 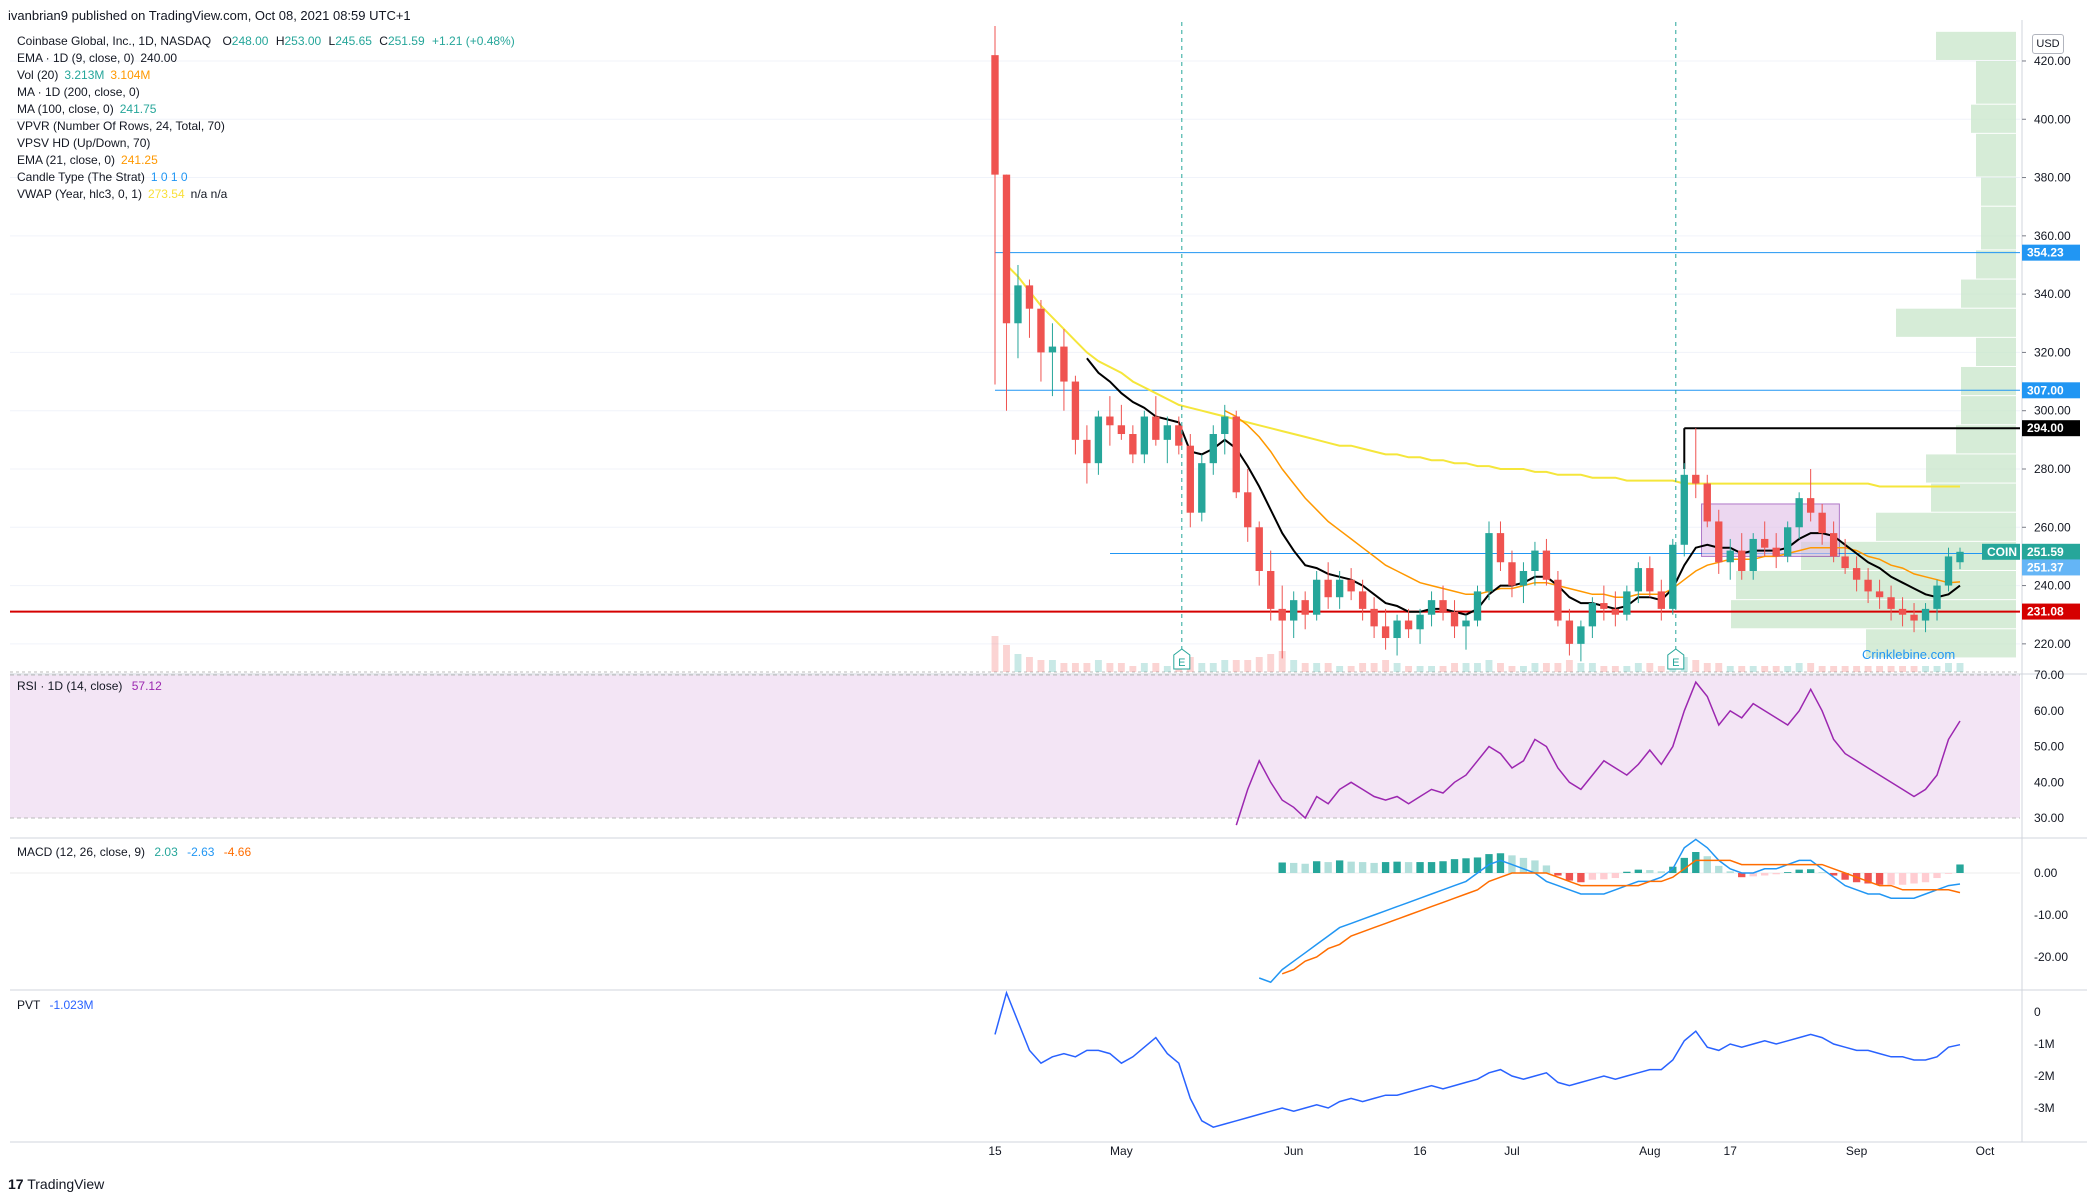 What do you see at coordinates (2048, 44) in the screenshot?
I see `currency-badge: USD` at bounding box center [2048, 44].